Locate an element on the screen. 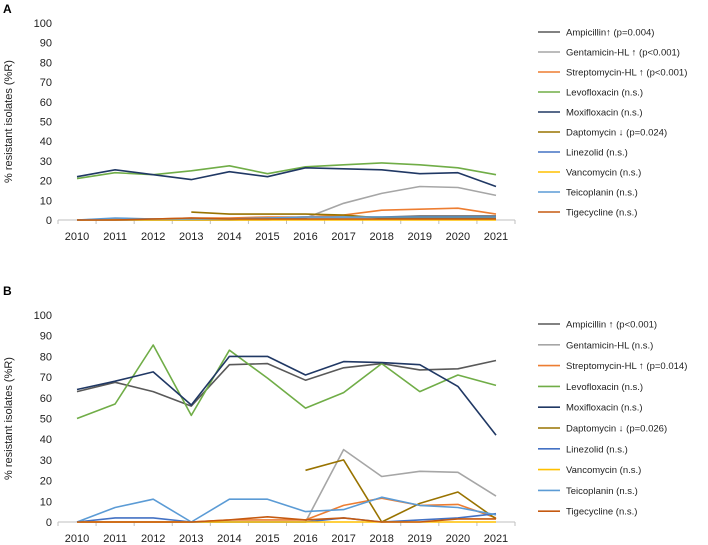  panel-b-y-tick: 100 is located at coordinates (43, 316).